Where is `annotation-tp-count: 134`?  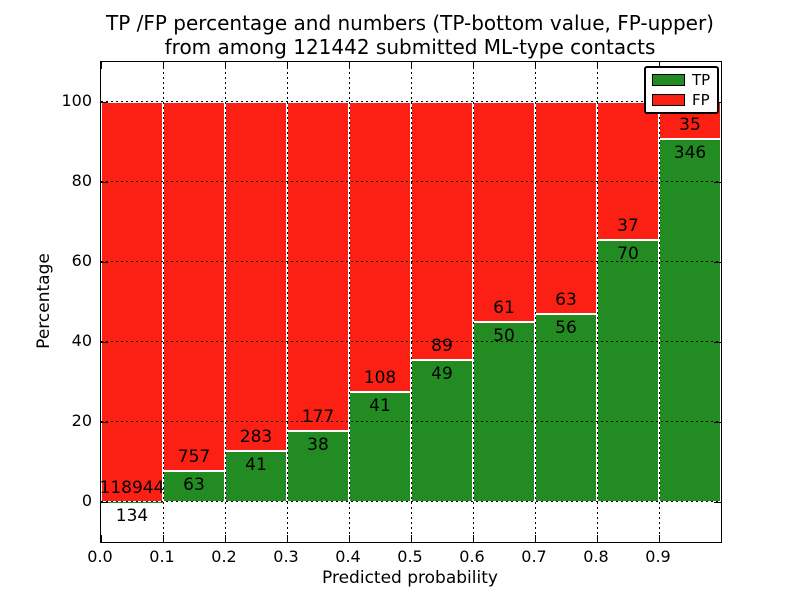
annotation-tp-count: 134 is located at coordinates (132, 515).